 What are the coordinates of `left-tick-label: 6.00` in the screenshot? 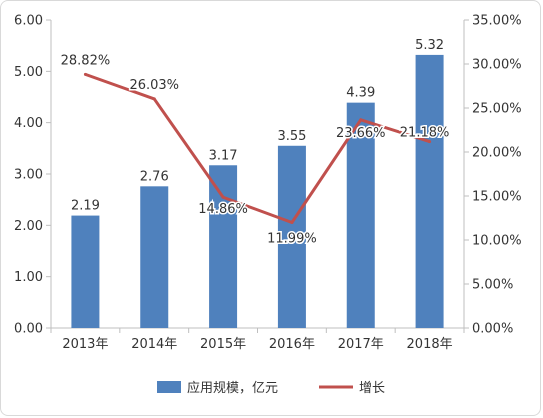 It's located at (28, 21).